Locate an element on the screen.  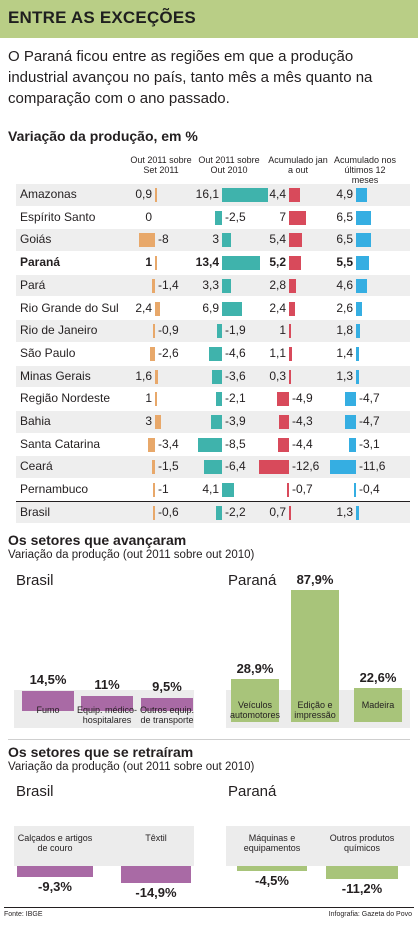
advanced-brasil-category: Outros equip. de transporte is located at coordinates (167, 715).